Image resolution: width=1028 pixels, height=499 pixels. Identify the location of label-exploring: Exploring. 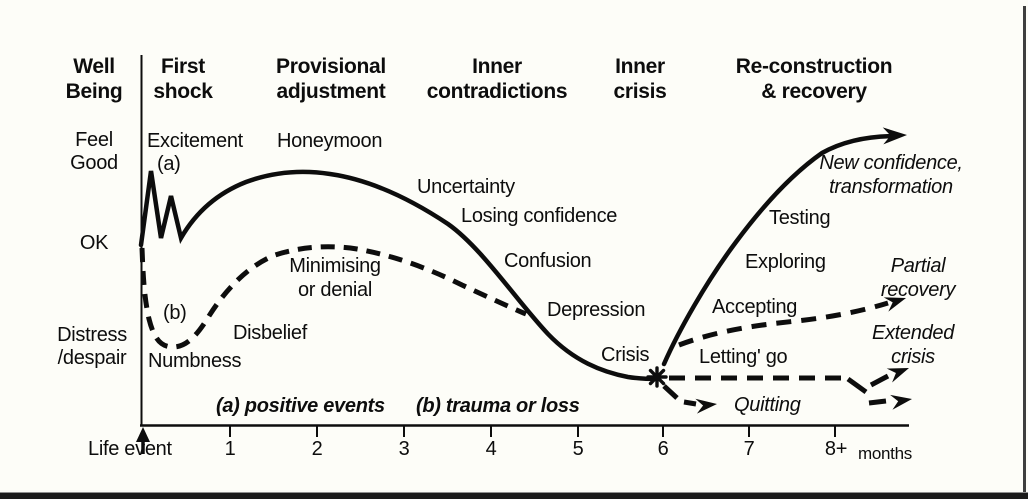
(785, 262).